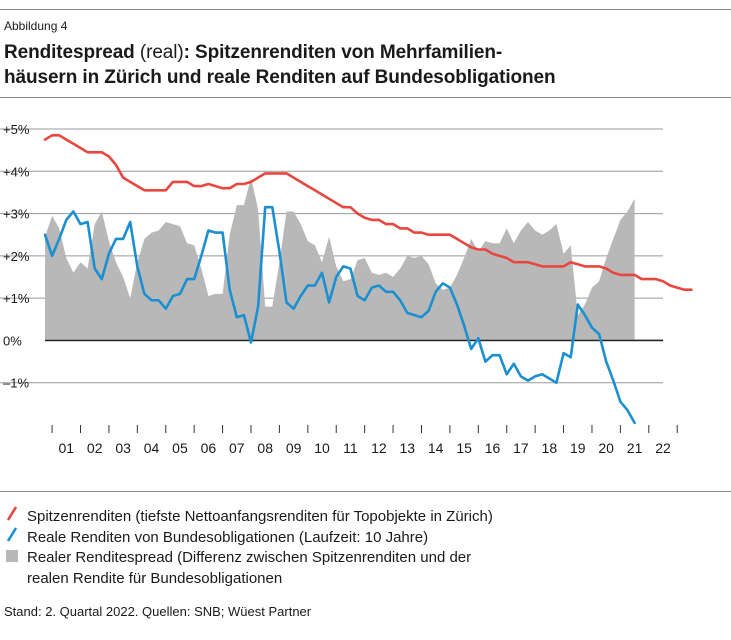  What do you see at coordinates (436, 448) in the screenshot?
I see `x-tick-label: 14` at bounding box center [436, 448].